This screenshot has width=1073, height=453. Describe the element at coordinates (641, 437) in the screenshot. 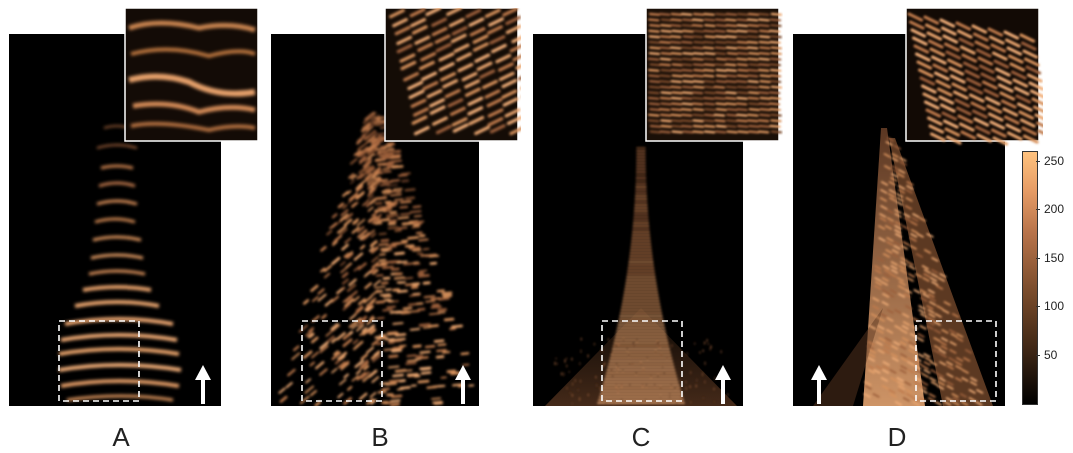

I see `panel-label-c: C` at that location.